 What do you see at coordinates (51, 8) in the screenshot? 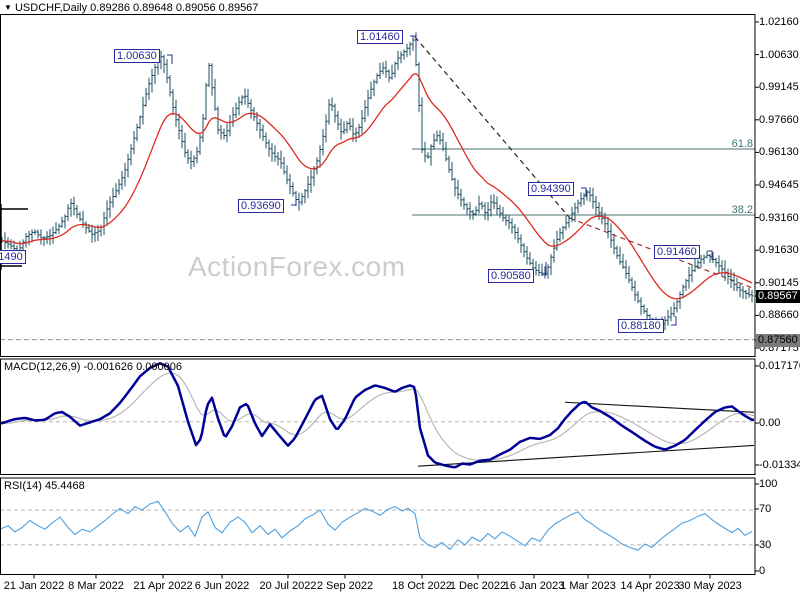
I see `symbol-timeframe-label: USDCHF,Daily` at bounding box center [51, 8].